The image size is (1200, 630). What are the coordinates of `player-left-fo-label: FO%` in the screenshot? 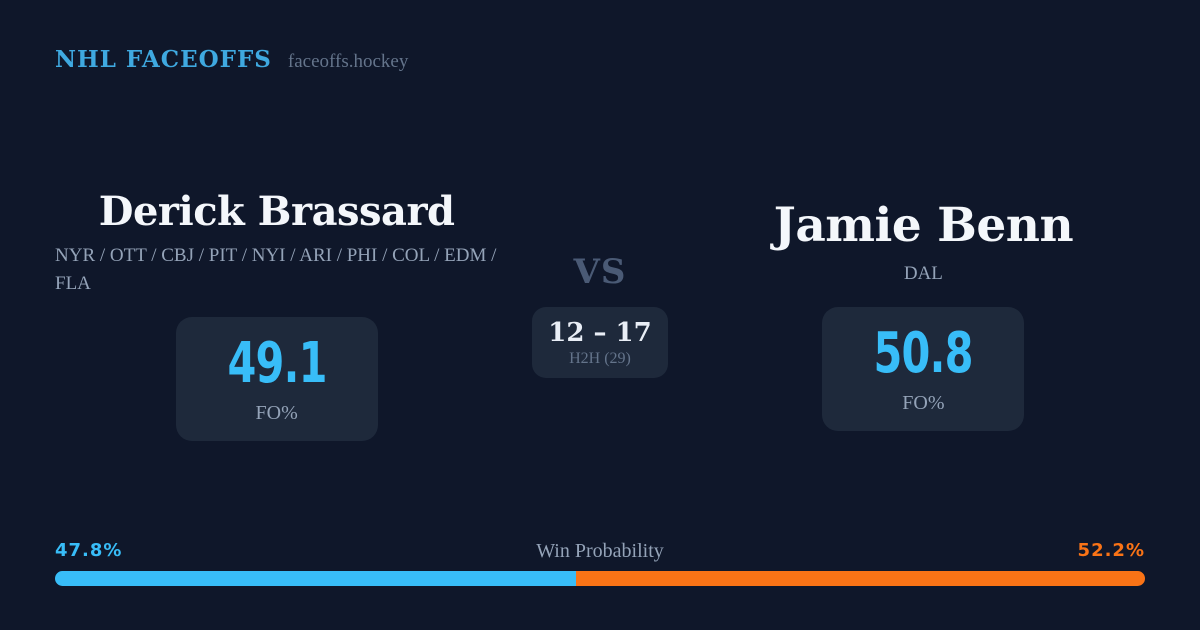 It's located at (276, 412).